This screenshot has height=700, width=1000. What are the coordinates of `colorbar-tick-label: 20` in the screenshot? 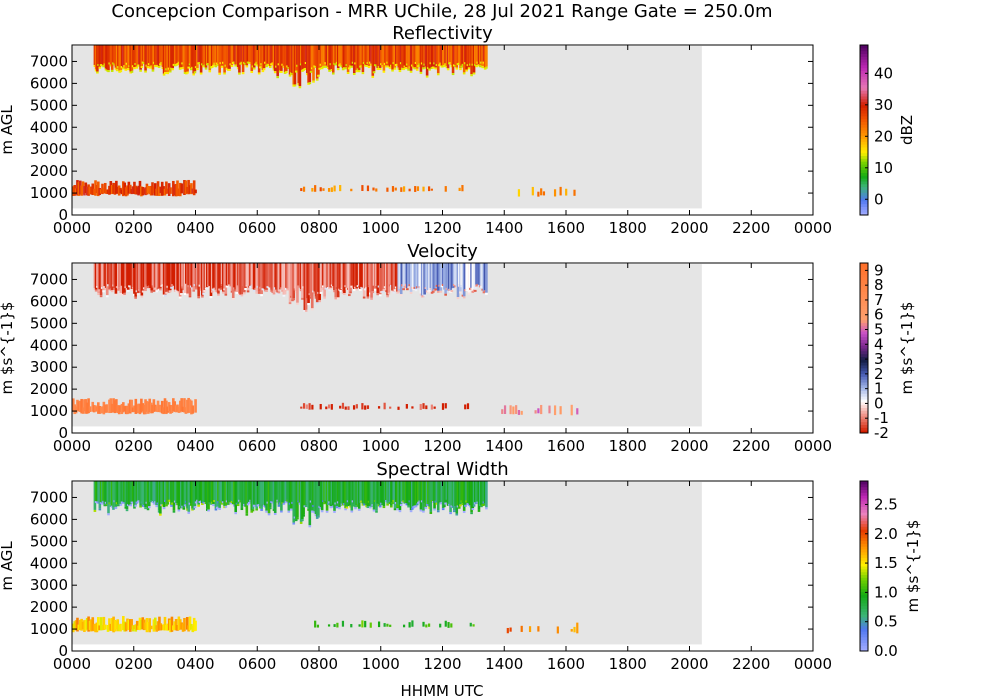 It's located at (883, 136).